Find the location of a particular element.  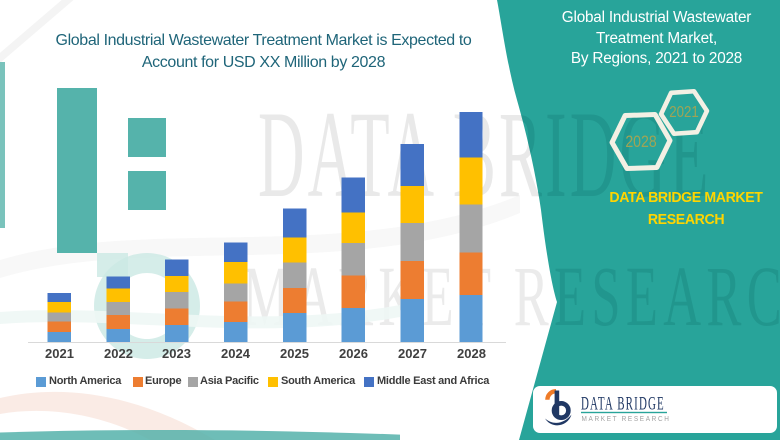

svg-text: 2028 is located at coordinates (640, 142).